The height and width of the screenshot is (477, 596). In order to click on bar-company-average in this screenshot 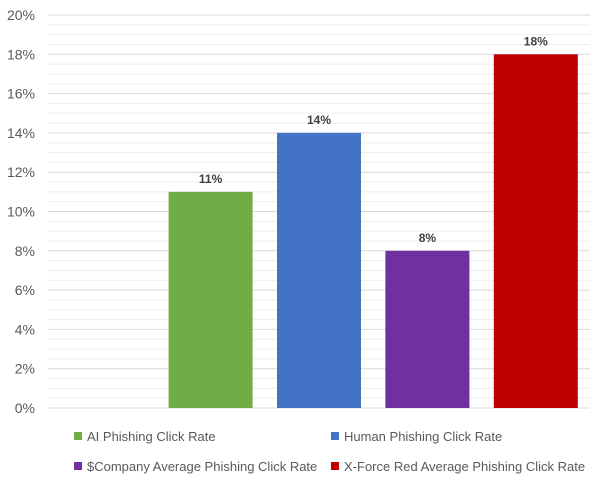, I will do `click(427, 329)`.